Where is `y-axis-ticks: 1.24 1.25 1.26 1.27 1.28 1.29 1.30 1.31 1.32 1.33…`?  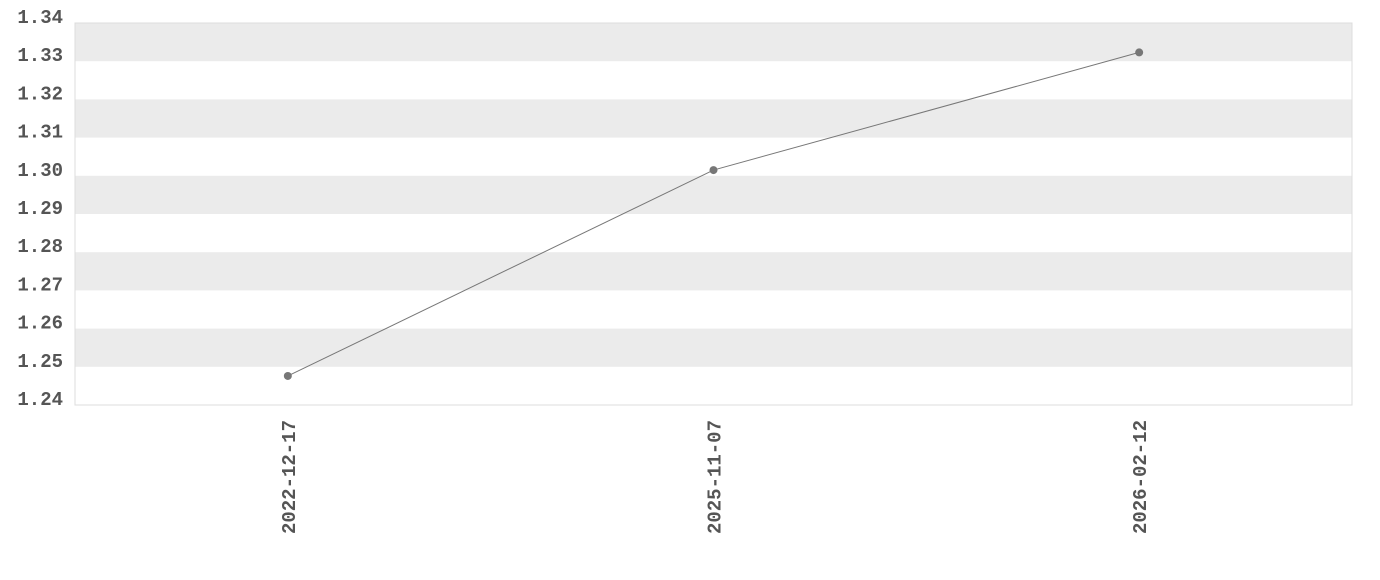 y-axis-ticks: 1.24 1.25 1.26 1.27 1.28 1.29 1.30 1.31 1.32 1.33… is located at coordinates (40, 209).